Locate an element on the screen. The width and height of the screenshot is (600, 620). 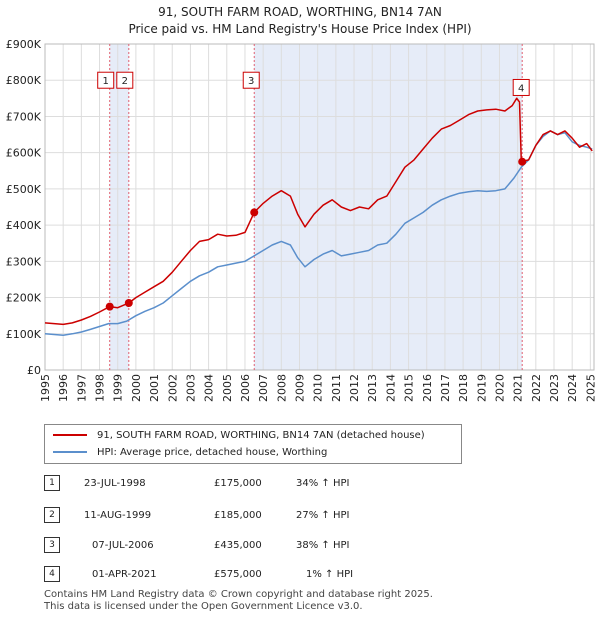
chart-title: 91, SOUTH FARM ROAD, WORTHING, BN14 7AN is located at coordinates (300, 12).